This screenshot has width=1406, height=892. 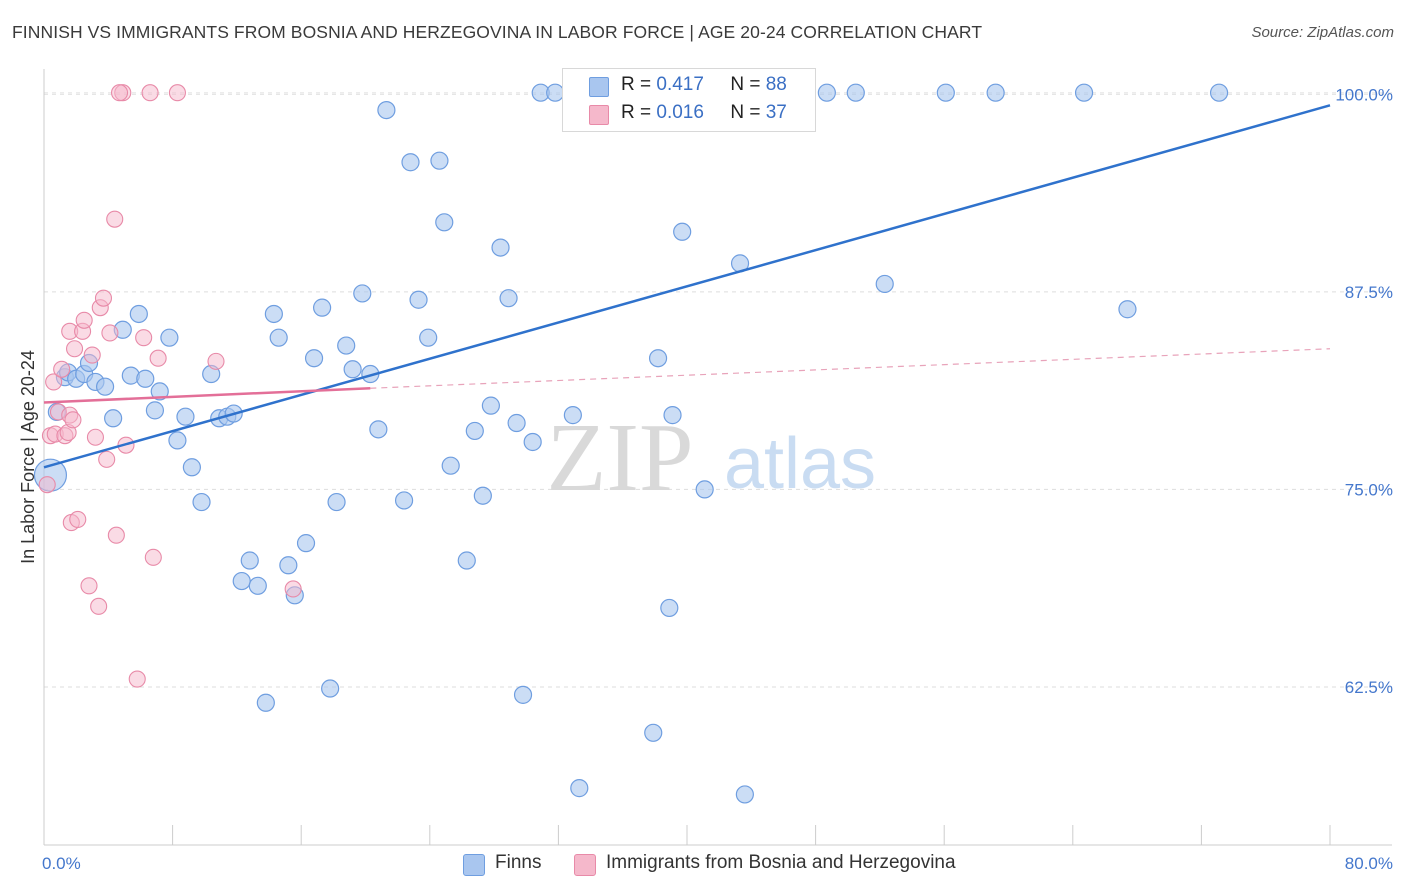 I want to click on bosnia-legend-swatch, so click(x=585, y=865).